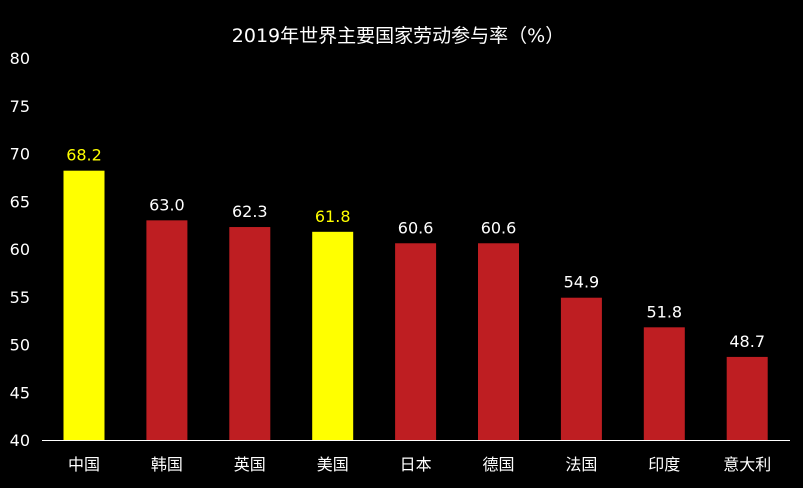 The image size is (803, 488). Describe the element at coordinates (20, 392) in the screenshot. I see `y-tick-label: 45` at that location.